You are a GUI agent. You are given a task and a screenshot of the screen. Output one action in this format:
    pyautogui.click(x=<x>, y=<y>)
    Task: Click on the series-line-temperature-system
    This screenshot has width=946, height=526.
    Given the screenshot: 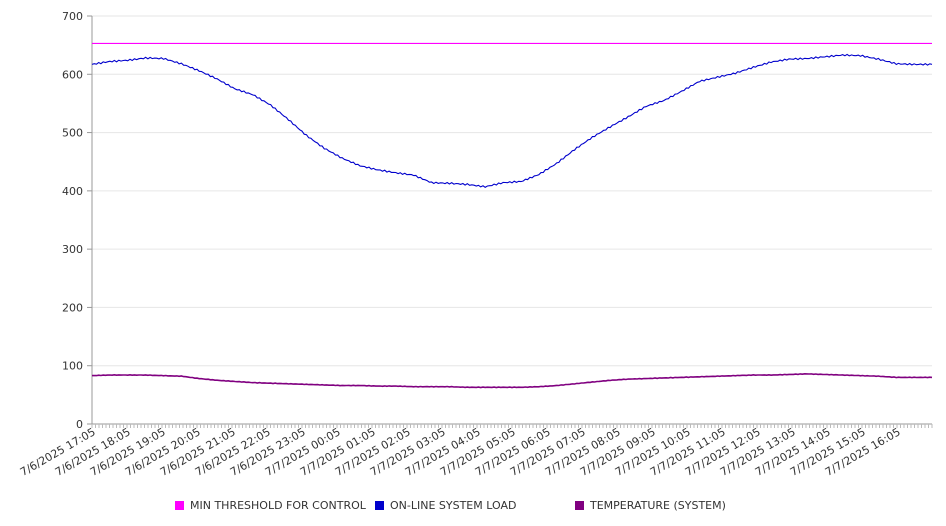 What is the action you would take?
    pyautogui.click(x=512, y=380)
    